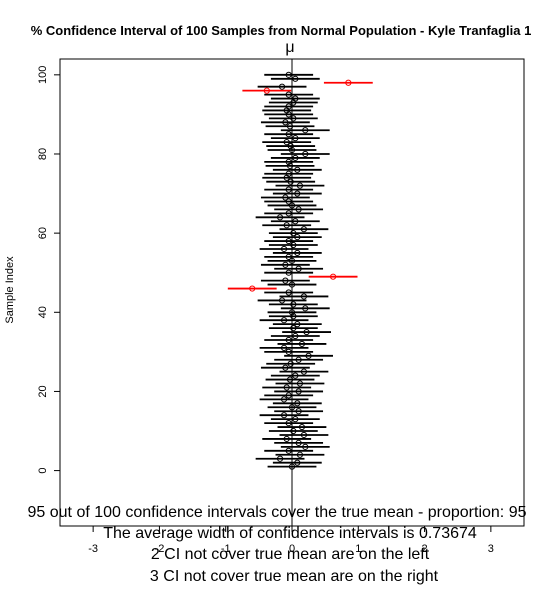  I want to click on x-axis: -3 -2 -1 0 1 2 3, so click(291, 540).